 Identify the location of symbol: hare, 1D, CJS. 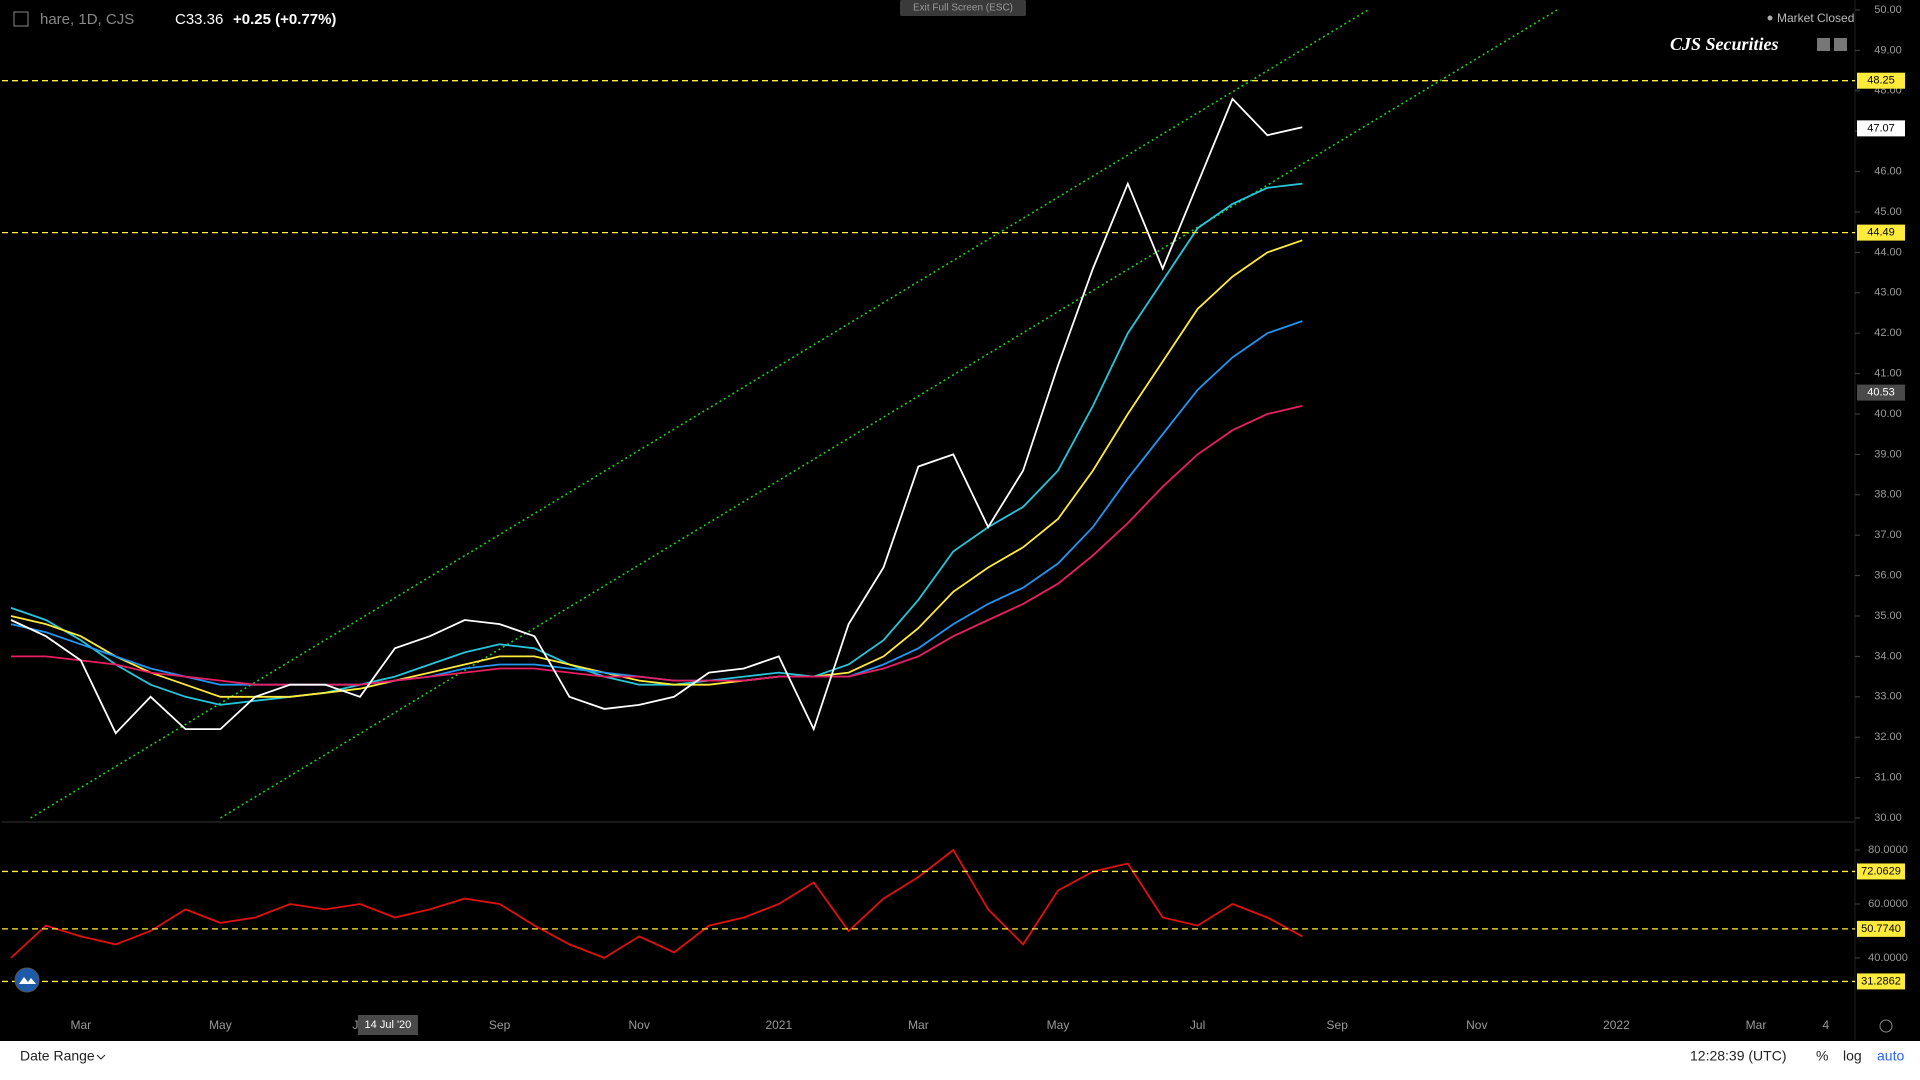
(87, 19).